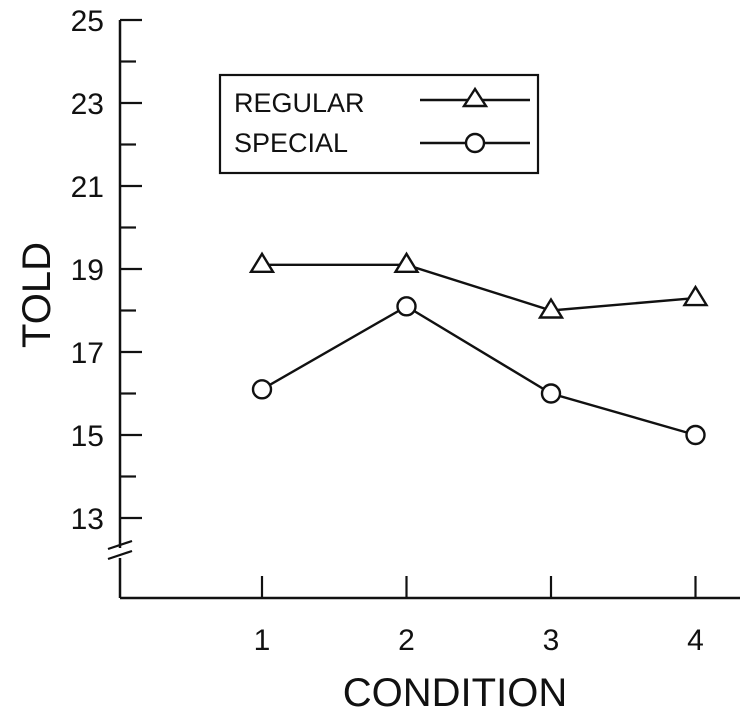 This screenshot has height=717, width=753. What do you see at coordinates (87, 519) in the screenshot?
I see `y-tick-label: 13` at bounding box center [87, 519].